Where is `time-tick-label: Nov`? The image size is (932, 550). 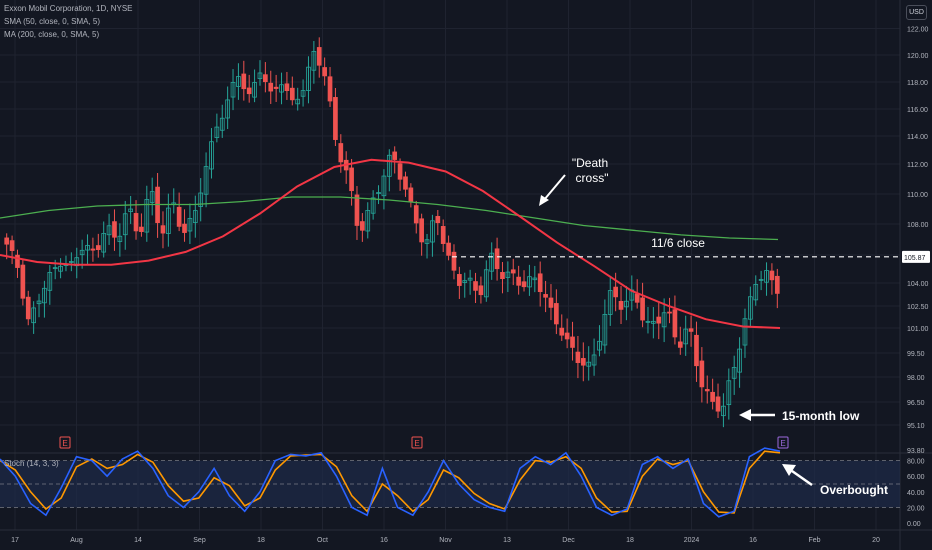
time-tick-label: Nov is located at coordinates (445, 540).